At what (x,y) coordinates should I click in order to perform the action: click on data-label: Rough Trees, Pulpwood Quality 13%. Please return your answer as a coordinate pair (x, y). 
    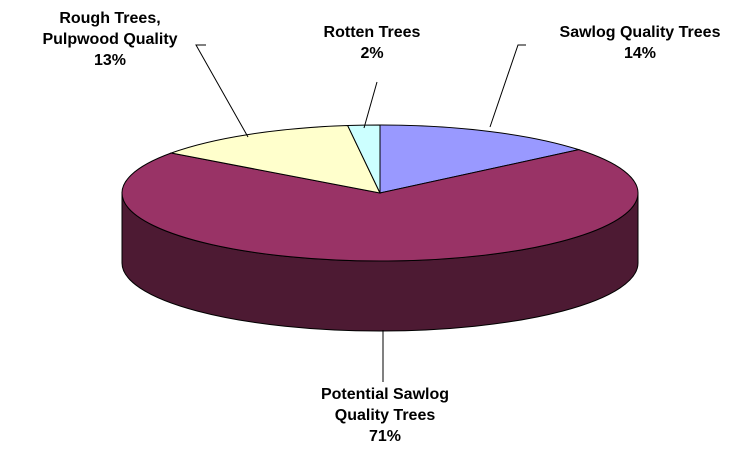
    Looking at the image, I should click on (110, 39).